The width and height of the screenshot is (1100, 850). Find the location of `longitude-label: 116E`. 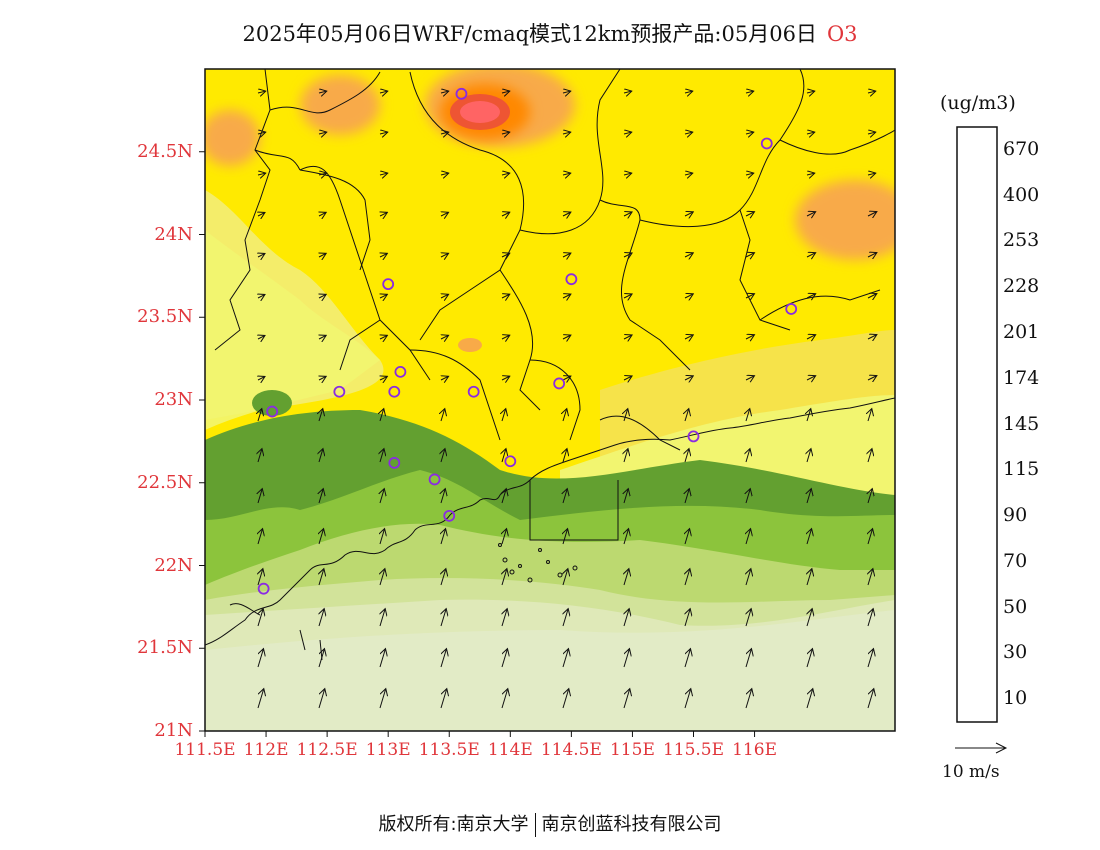

longitude-label: 116E is located at coordinates (754, 750).